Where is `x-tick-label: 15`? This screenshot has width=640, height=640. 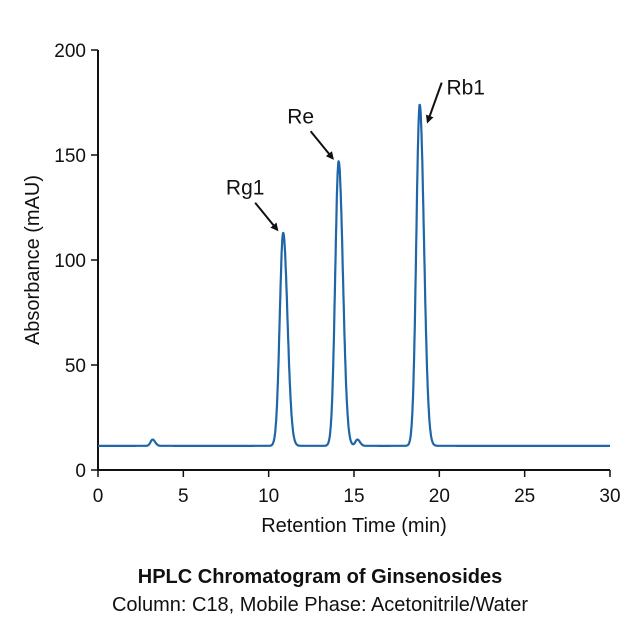
x-tick-label: 15 is located at coordinates (353, 496).